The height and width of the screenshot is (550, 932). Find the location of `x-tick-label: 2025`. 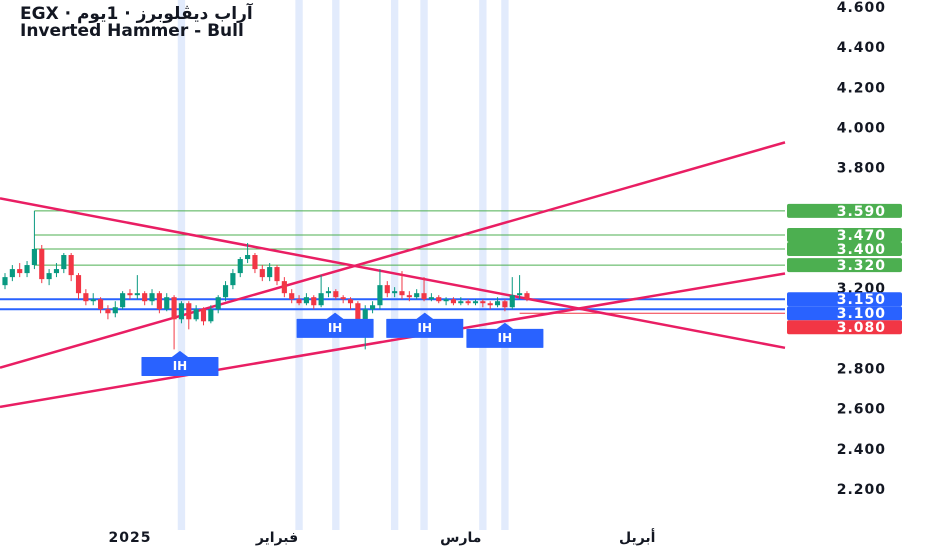

x-tick-label: 2025 is located at coordinates (129, 538).